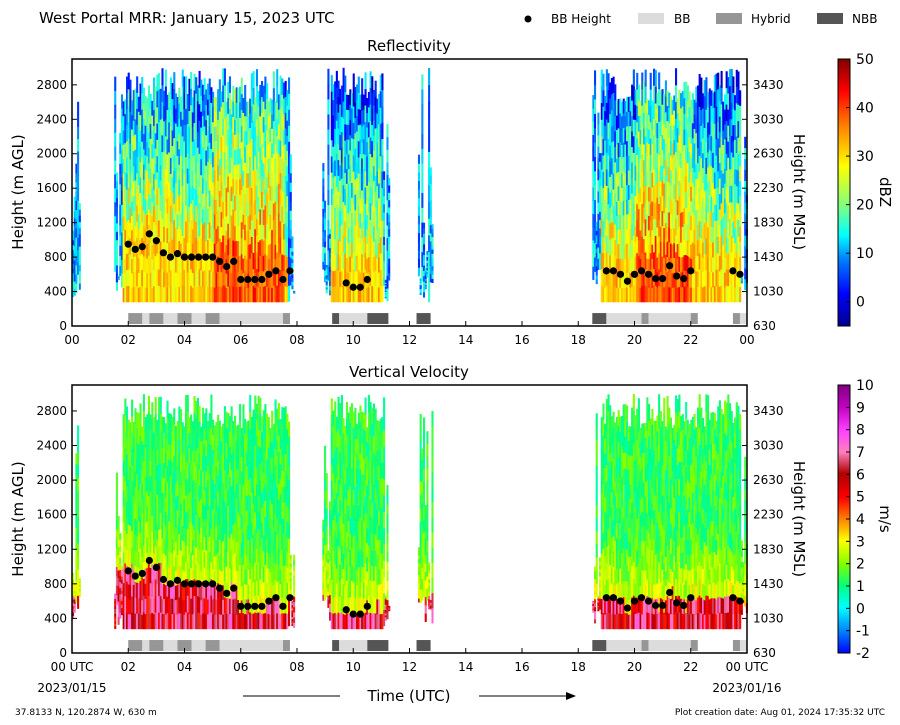 The image size is (900, 725). What do you see at coordinates (63, 326) in the screenshot?
I see `y-tick-label: 0` at bounding box center [63, 326].